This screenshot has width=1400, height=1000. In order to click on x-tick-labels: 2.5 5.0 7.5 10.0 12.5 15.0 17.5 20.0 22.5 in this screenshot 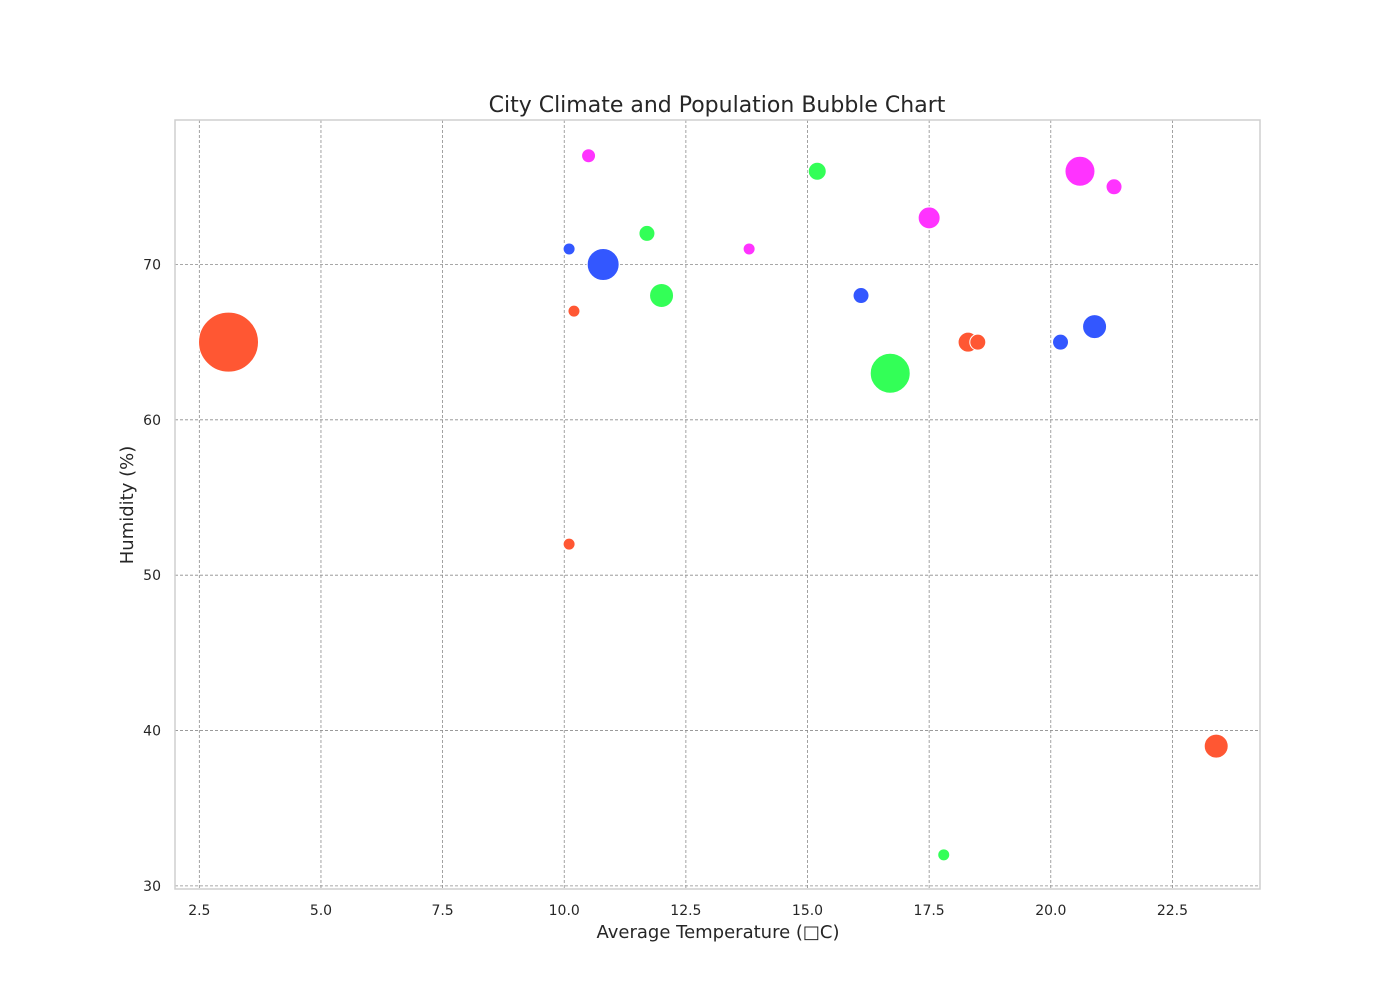, I will do `click(688, 911)`.